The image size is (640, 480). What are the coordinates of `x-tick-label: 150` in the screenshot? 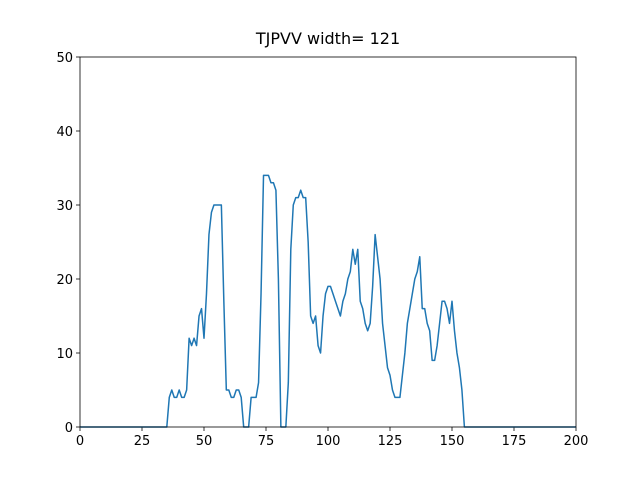 It's located at (452, 441).